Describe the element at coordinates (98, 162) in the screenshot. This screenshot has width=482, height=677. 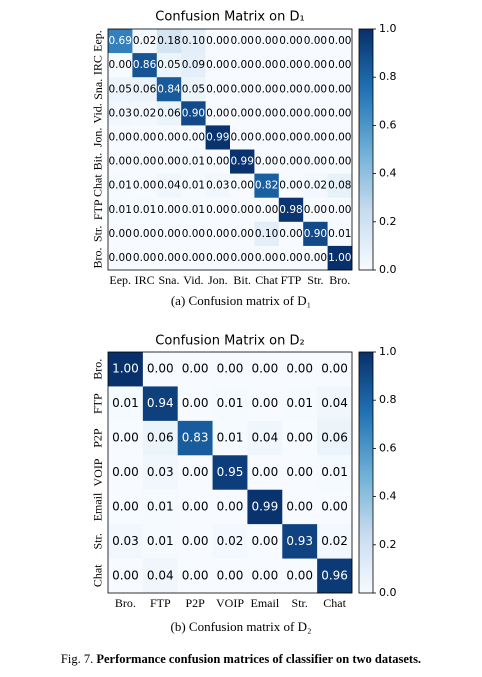
I see `y-tick-label: Bit.` at that location.